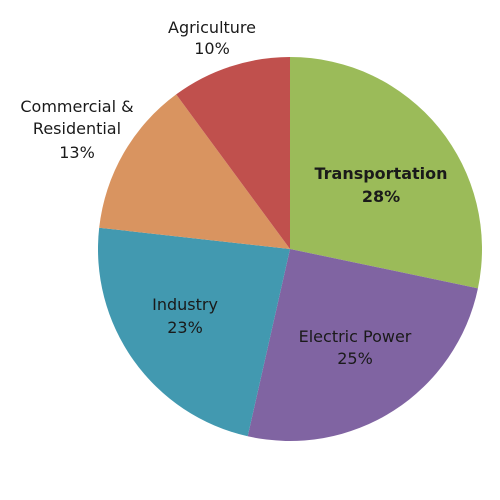 This screenshot has width=500, height=500. Describe the element at coordinates (185, 316) in the screenshot. I see `slice-label-industry: Industry 23%` at that location.